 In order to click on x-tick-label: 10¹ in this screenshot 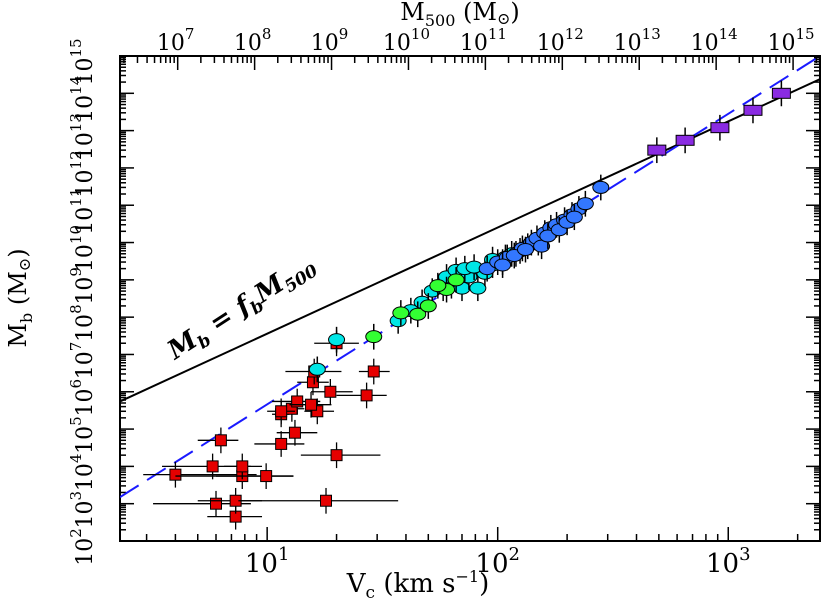, I will do `click(267, 561)`.